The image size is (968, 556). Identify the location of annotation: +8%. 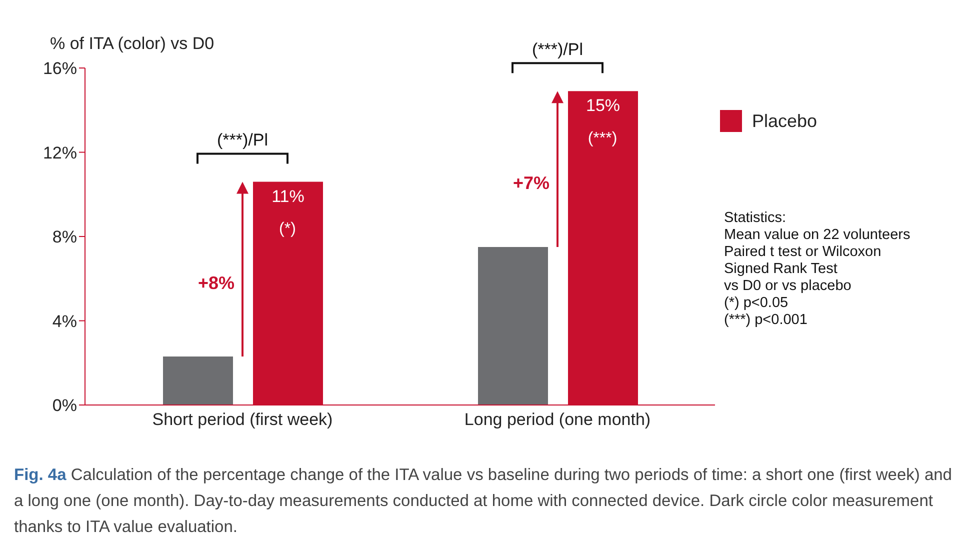
(216, 283).